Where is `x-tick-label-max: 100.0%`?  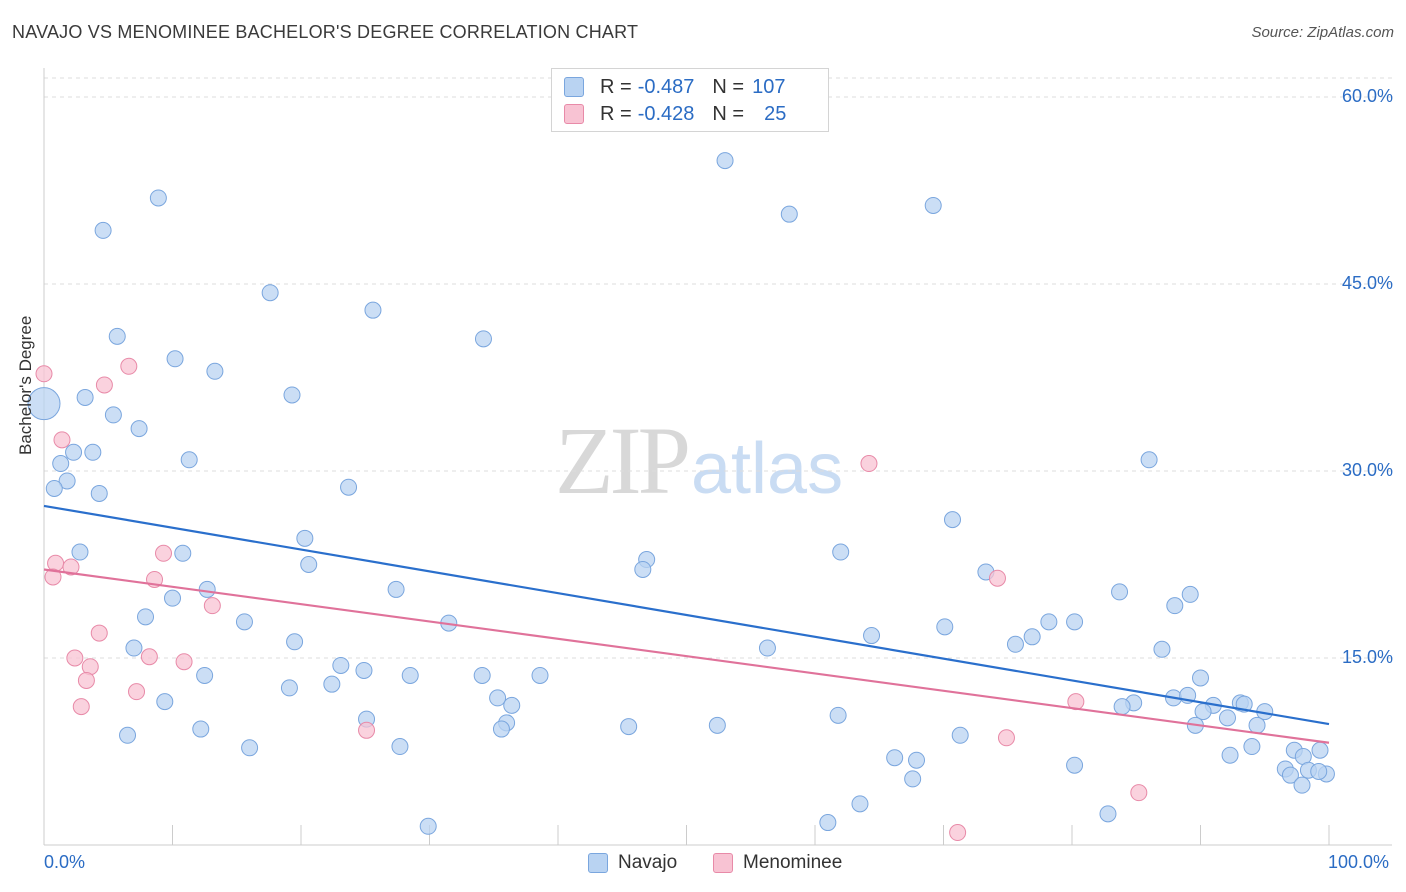 x-tick-label-max: 100.0% is located at coordinates (1359, 862).